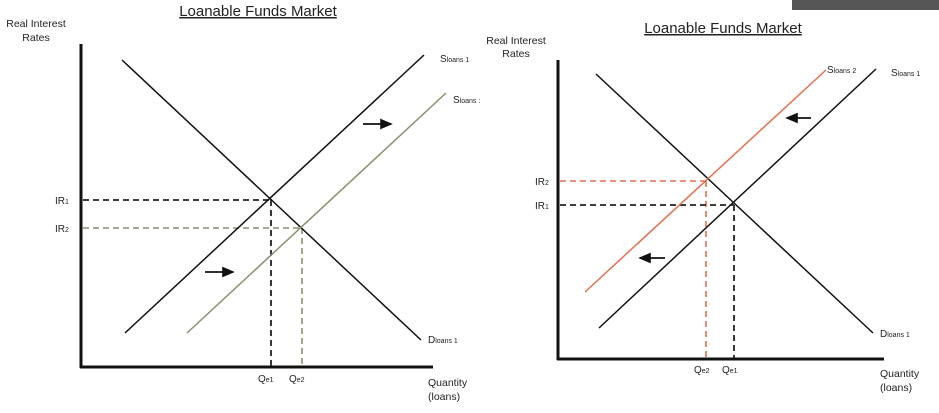  What do you see at coordinates (841, 70) in the screenshot?
I see `right-s2-label: Sloans 2` at bounding box center [841, 70].